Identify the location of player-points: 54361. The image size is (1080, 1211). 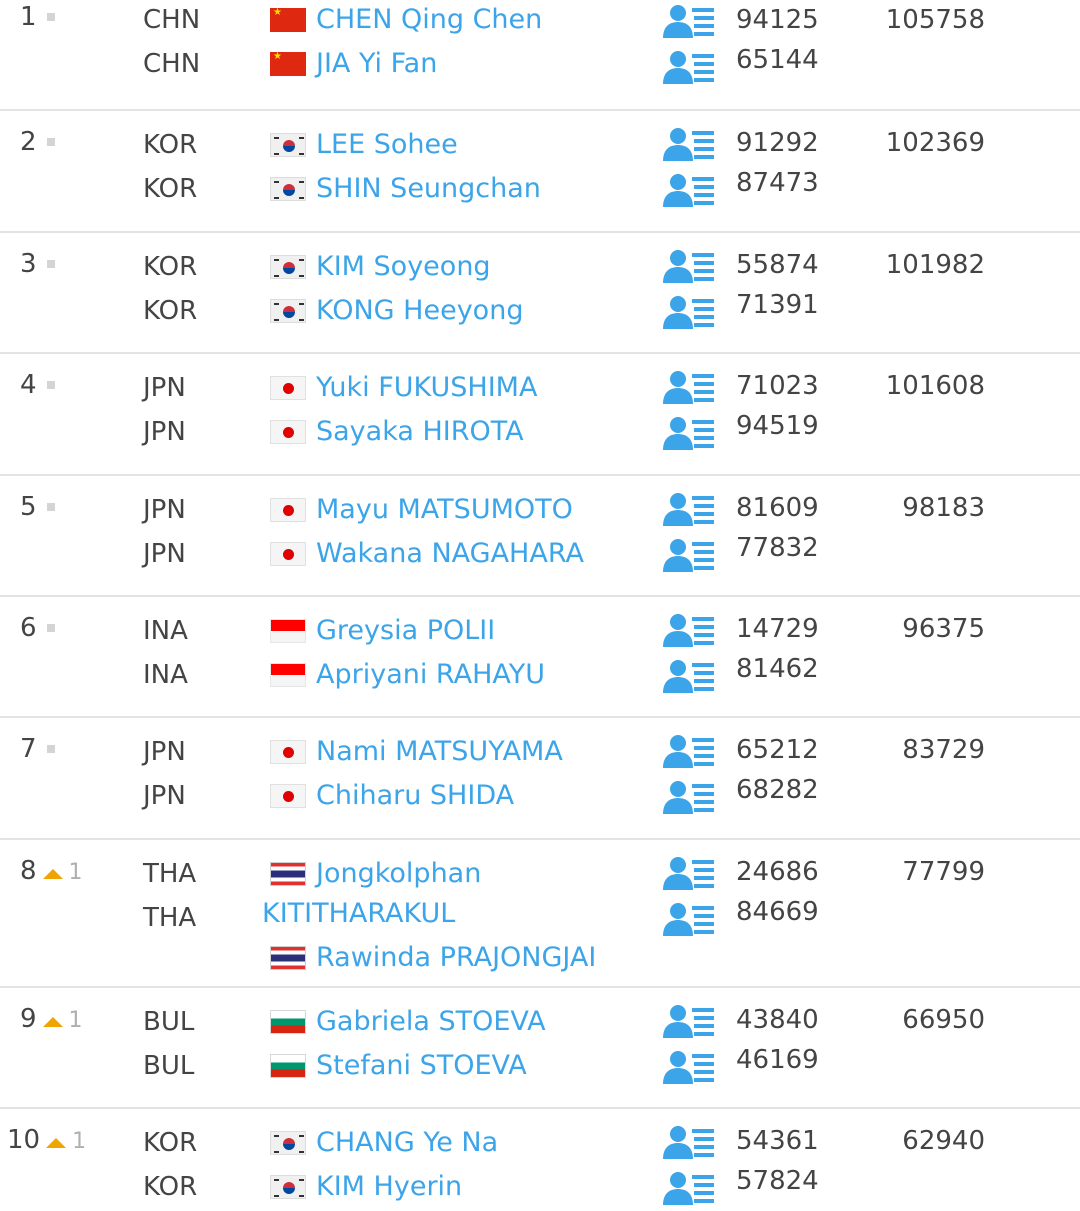
(777, 1141).